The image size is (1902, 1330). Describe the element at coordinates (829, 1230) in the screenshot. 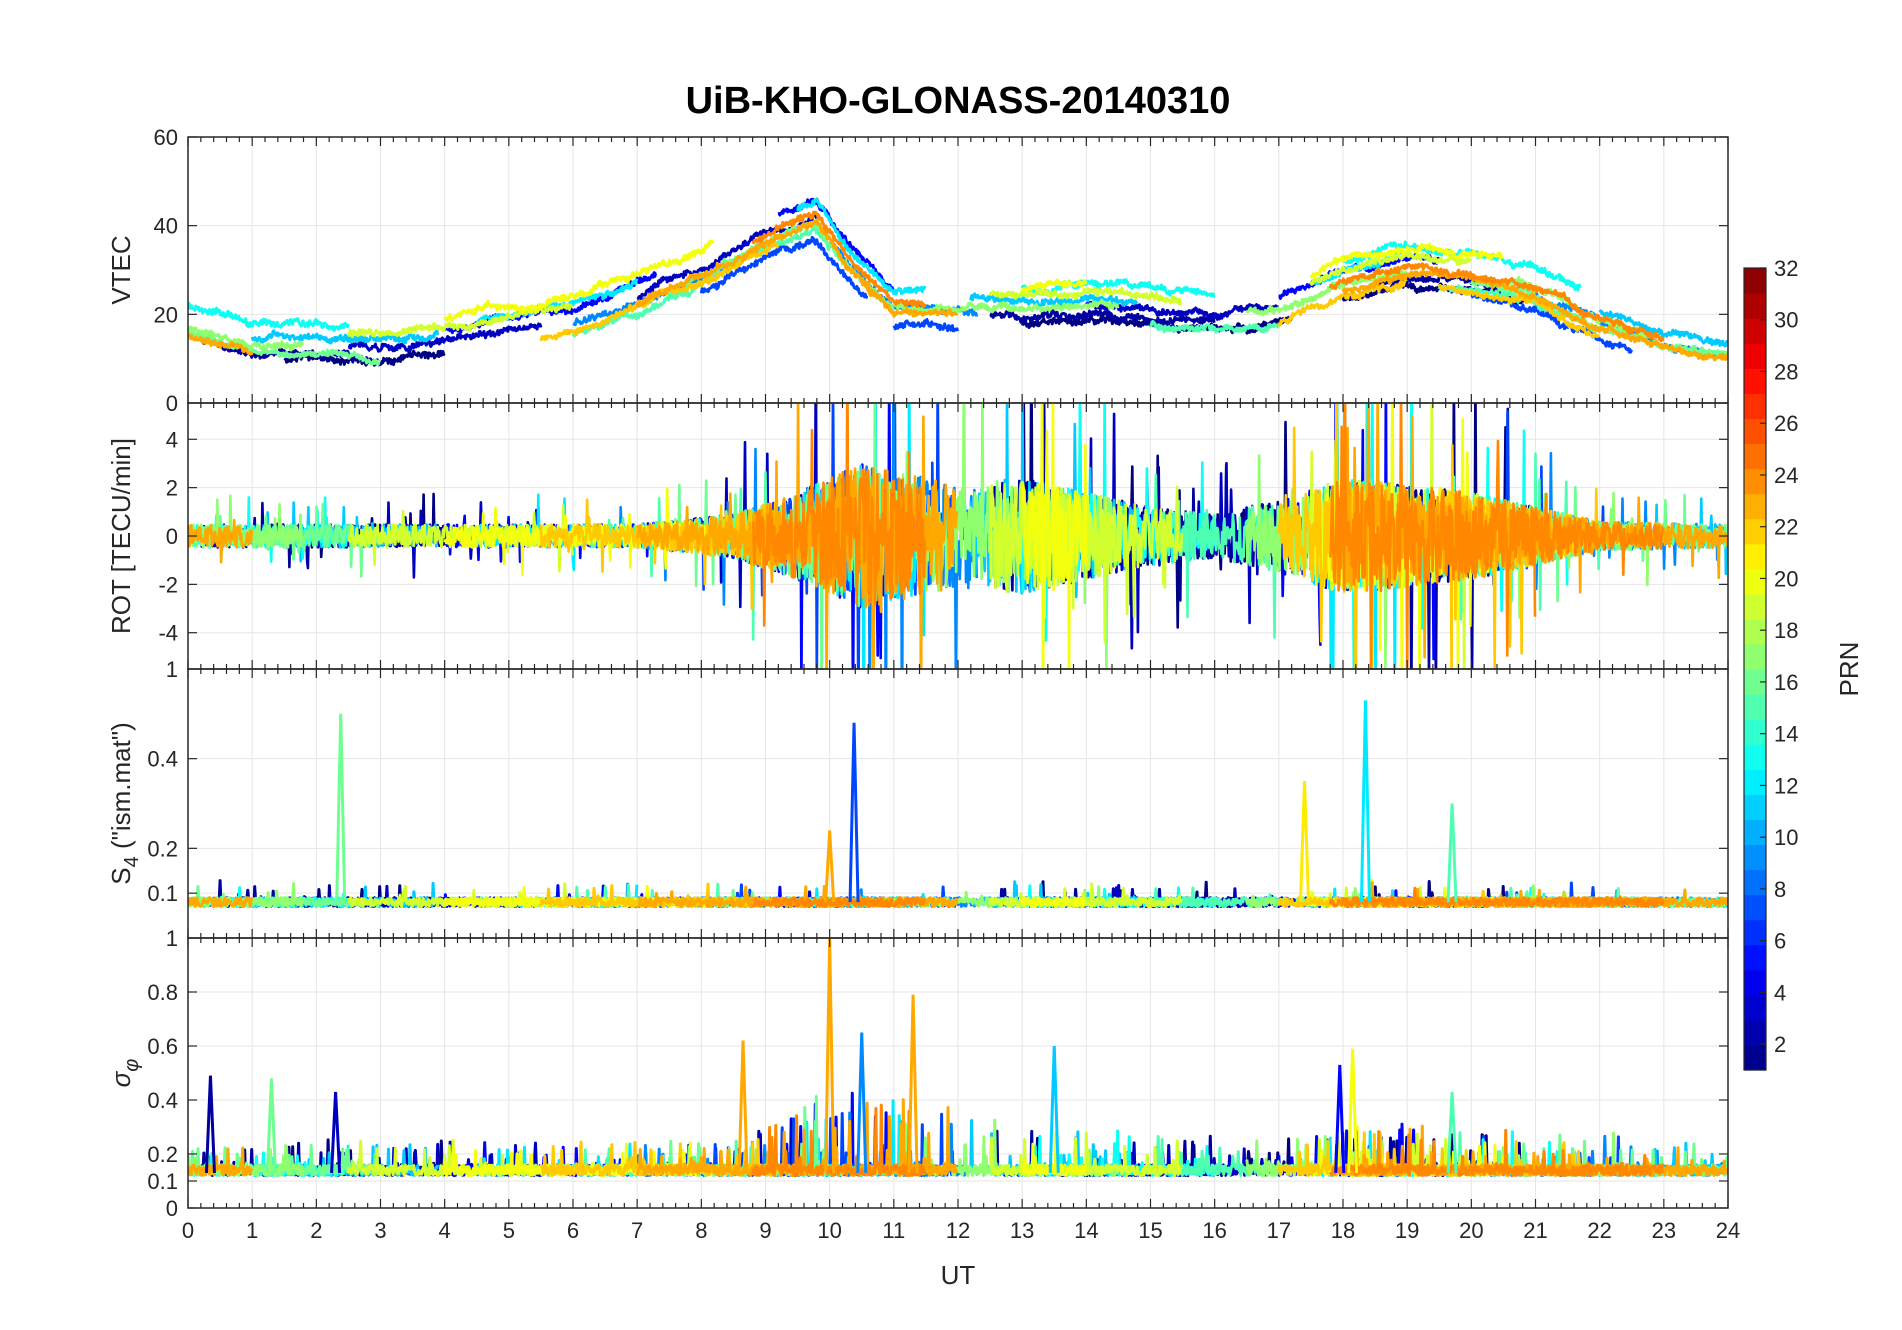

I see `x-tick-label: 10` at that location.